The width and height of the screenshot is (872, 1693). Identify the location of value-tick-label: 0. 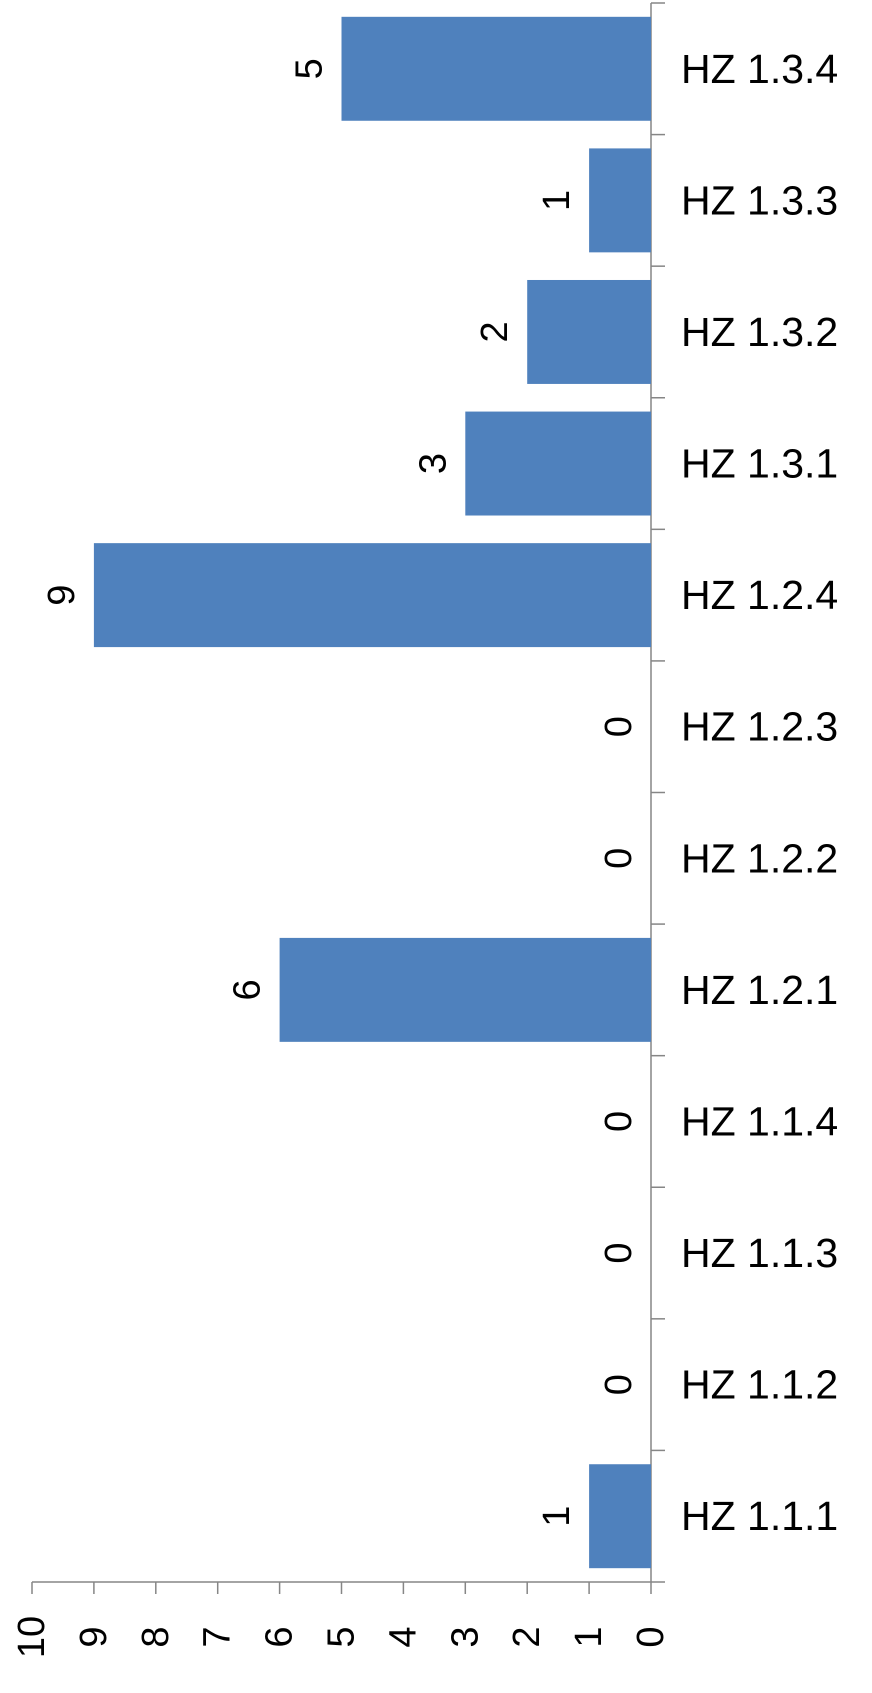
(651, 1636).